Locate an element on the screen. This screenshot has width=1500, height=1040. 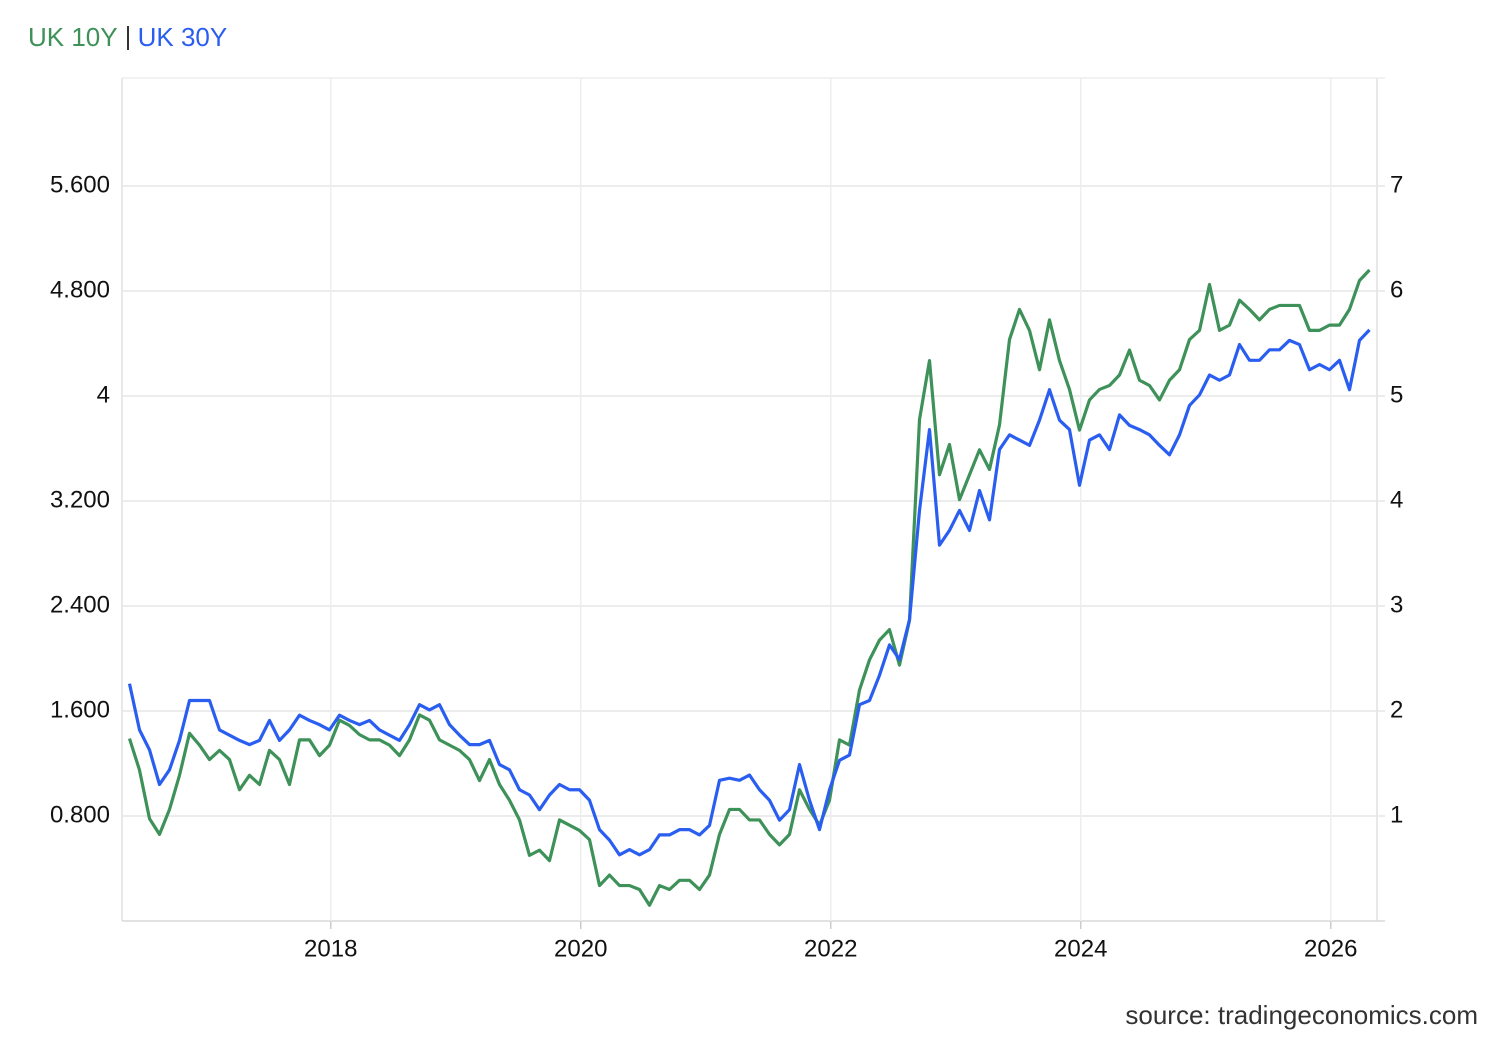
legend: UK 10Y UK 30Y is located at coordinates (127, 37).